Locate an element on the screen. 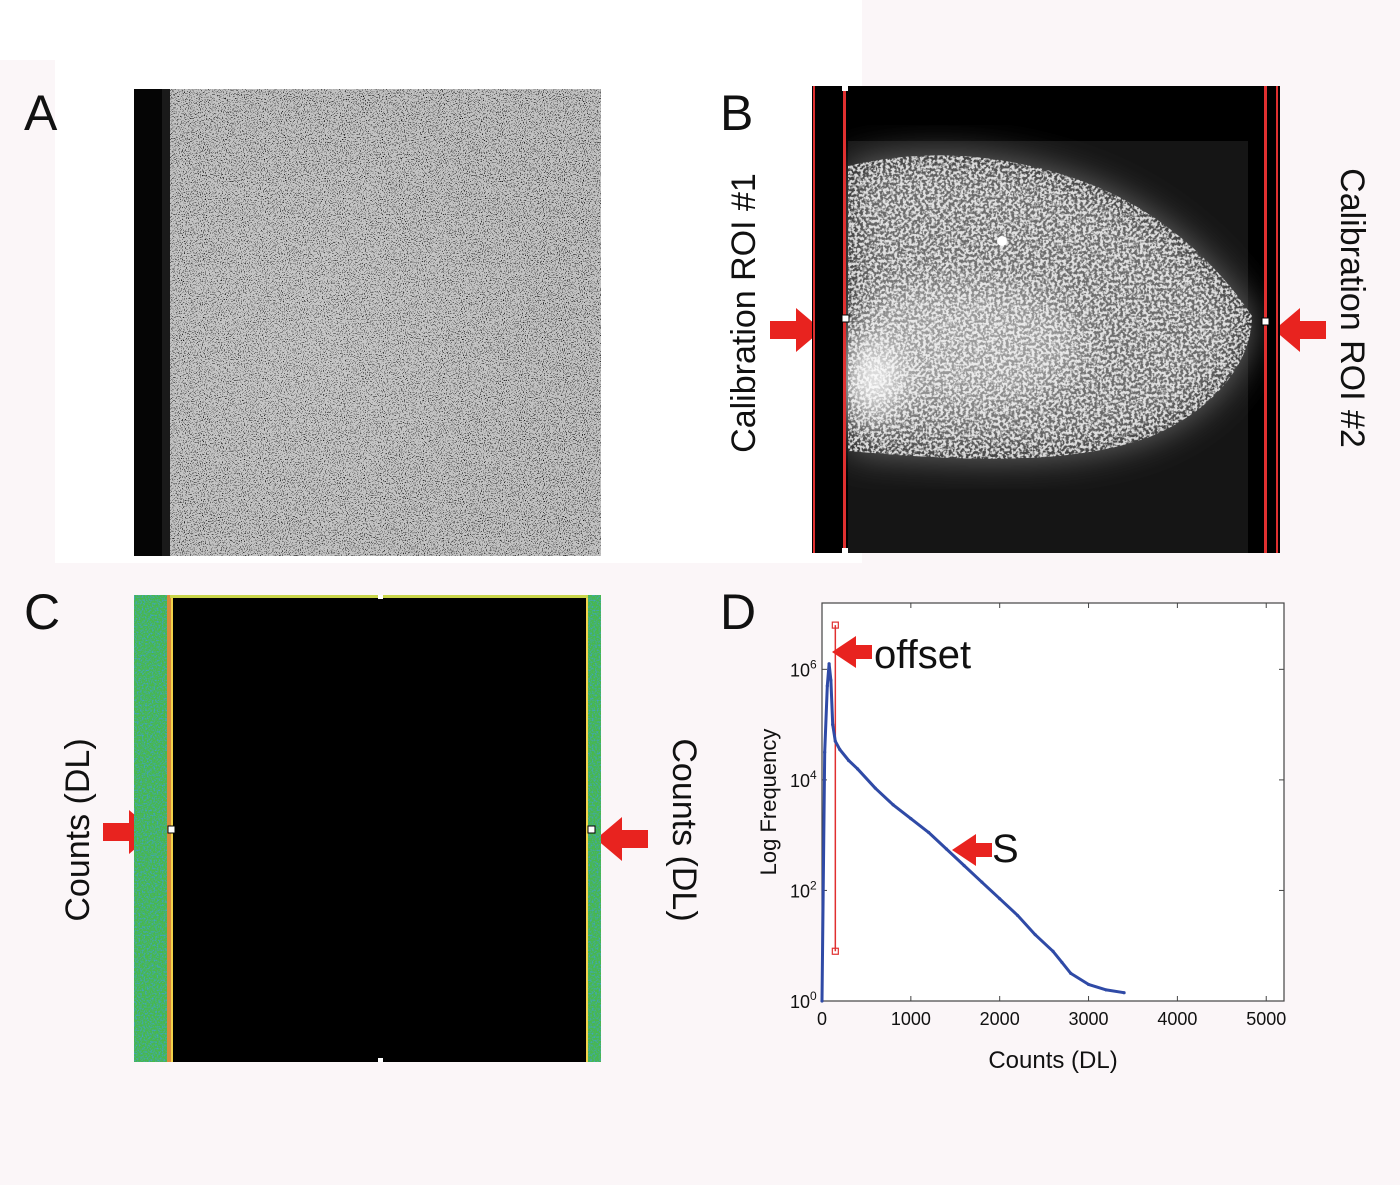 The image size is (1400, 1185). y-tick-label: 10⁴ is located at coordinates (803, 779).